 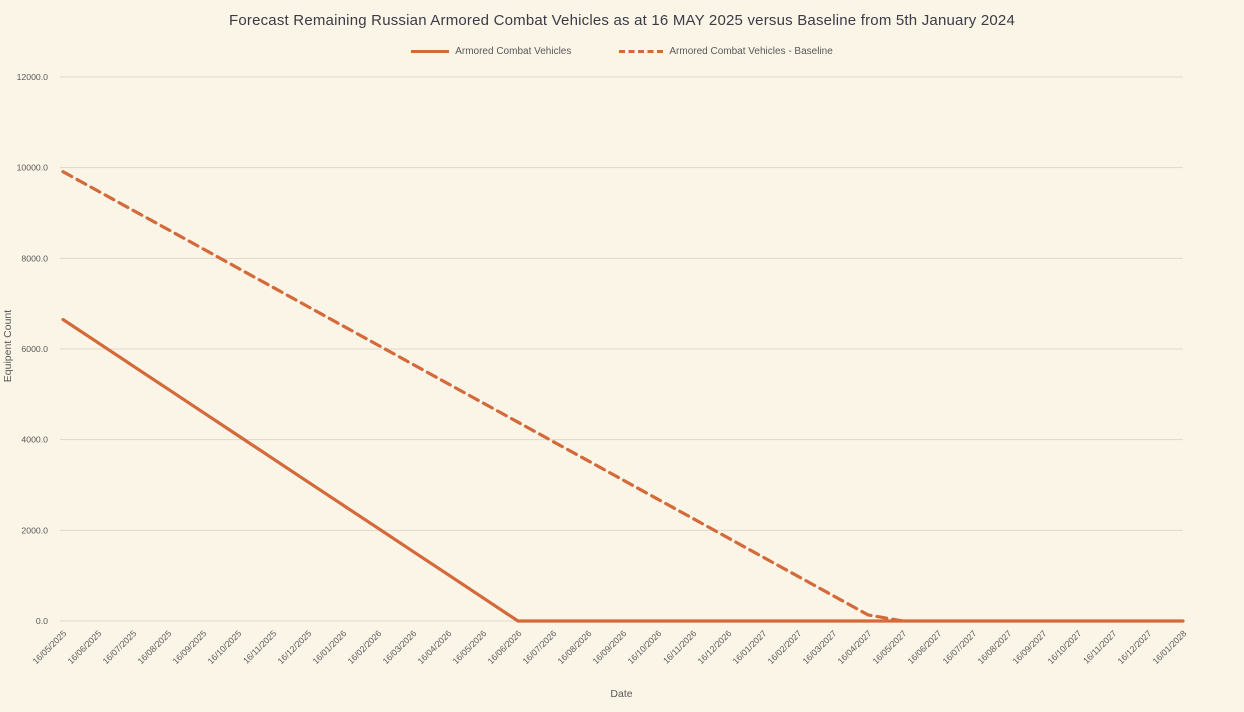 What do you see at coordinates (120, 647) in the screenshot?
I see `x-tick-label: 16/07/2025` at bounding box center [120, 647].